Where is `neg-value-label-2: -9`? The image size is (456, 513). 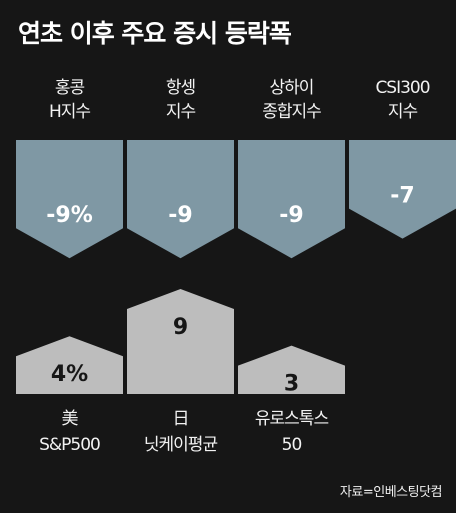
neg-value-label-2: -9 is located at coordinates (291, 215).